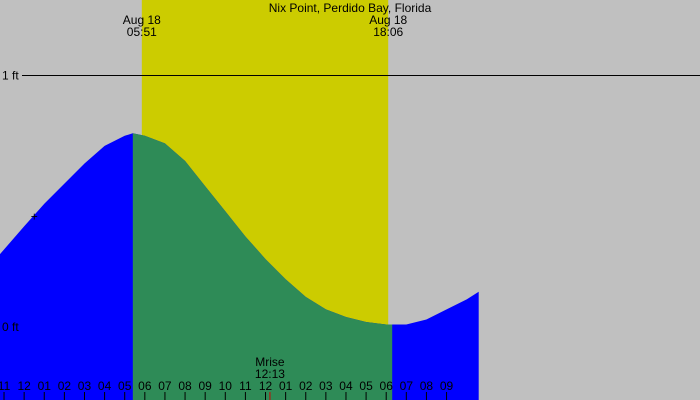 The image size is (700, 400). I want to click on moonrise-time-label: 12:13, so click(270, 374).